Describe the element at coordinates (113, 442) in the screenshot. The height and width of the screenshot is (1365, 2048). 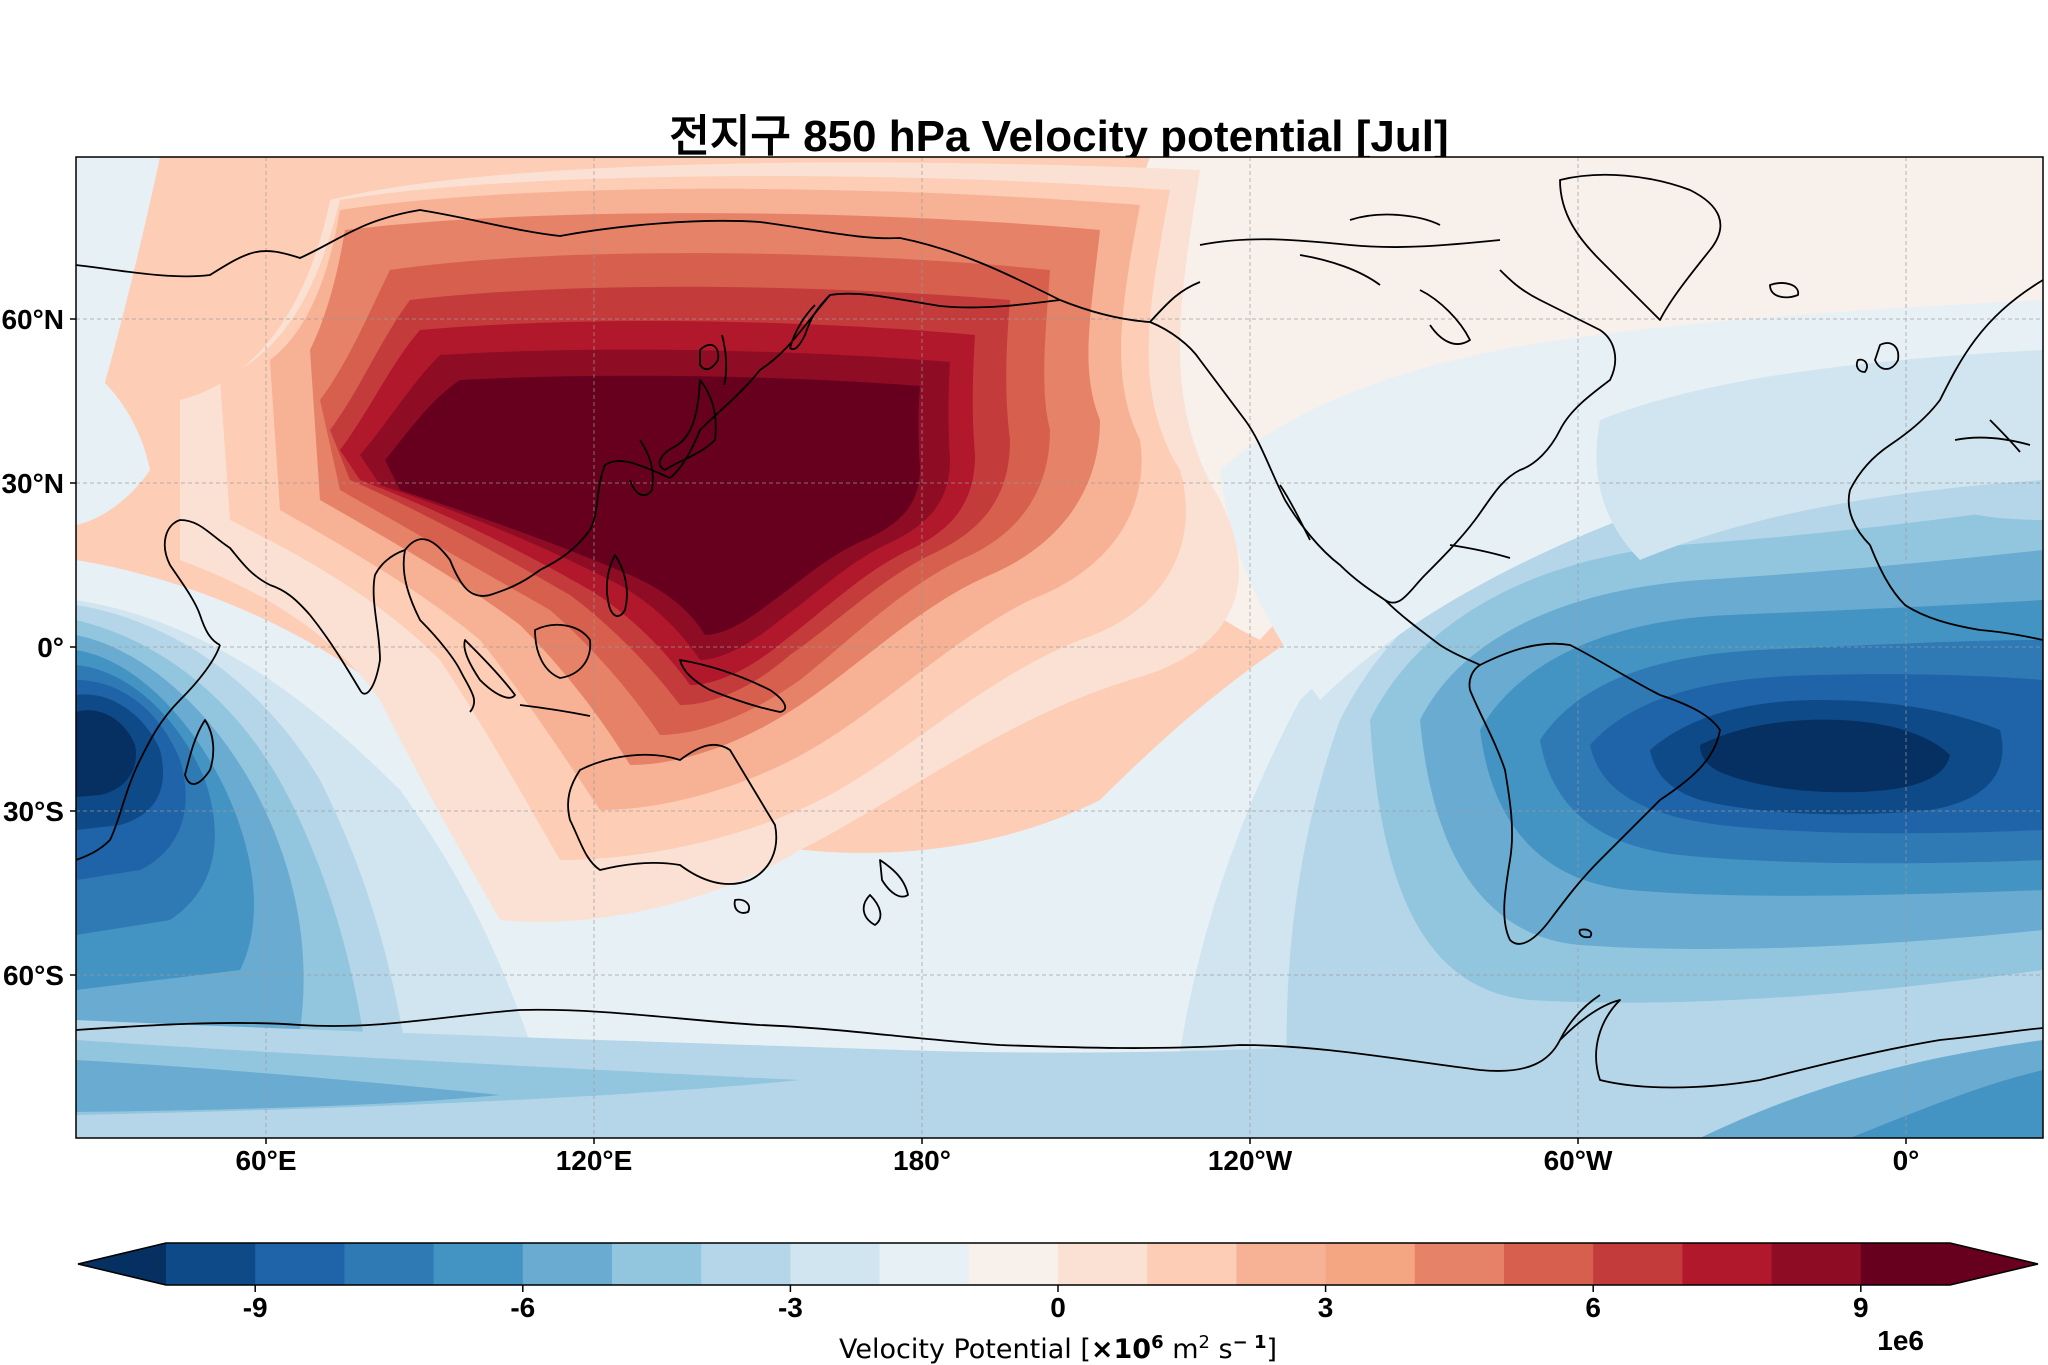
I see `contour-arabia-cool` at that location.